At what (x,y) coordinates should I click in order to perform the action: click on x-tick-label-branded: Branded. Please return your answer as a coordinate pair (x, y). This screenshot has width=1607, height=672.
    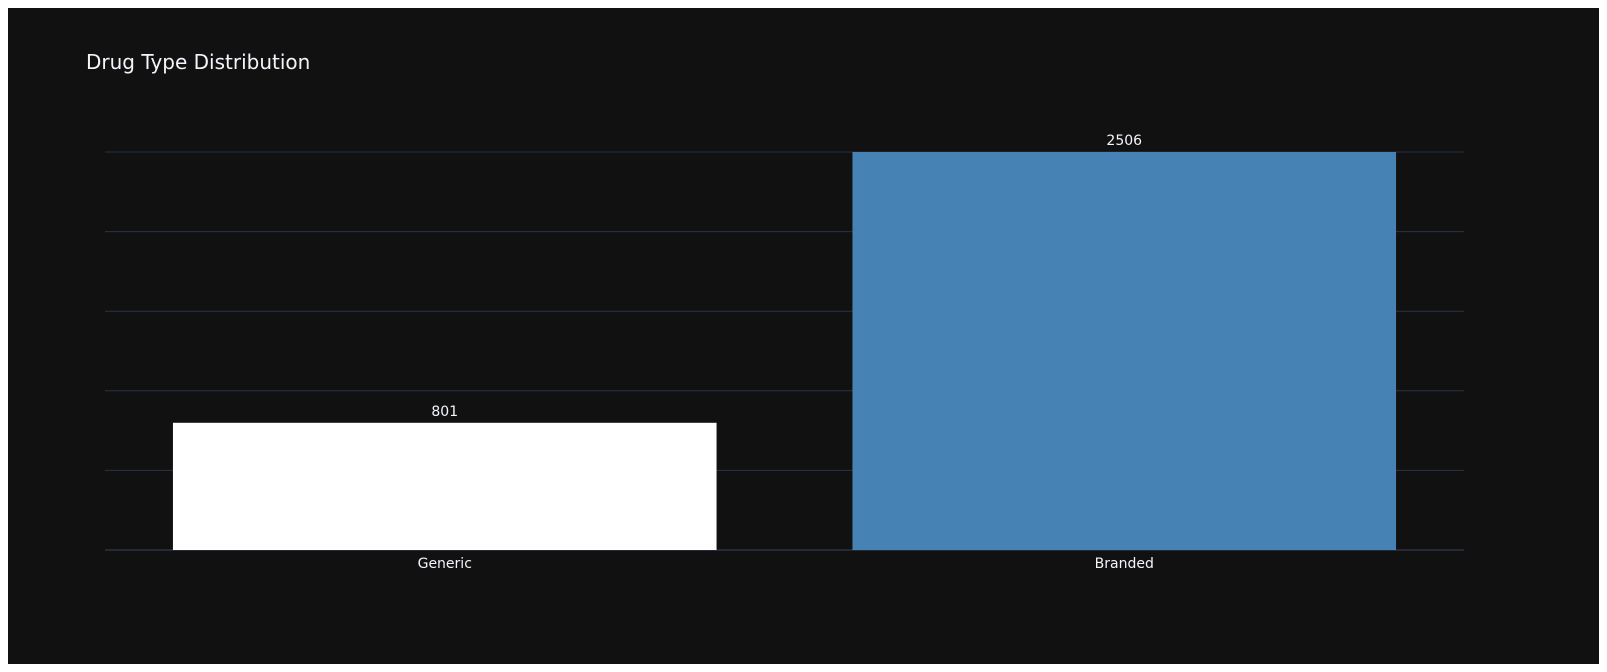
    Looking at the image, I should click on (1124, 564).